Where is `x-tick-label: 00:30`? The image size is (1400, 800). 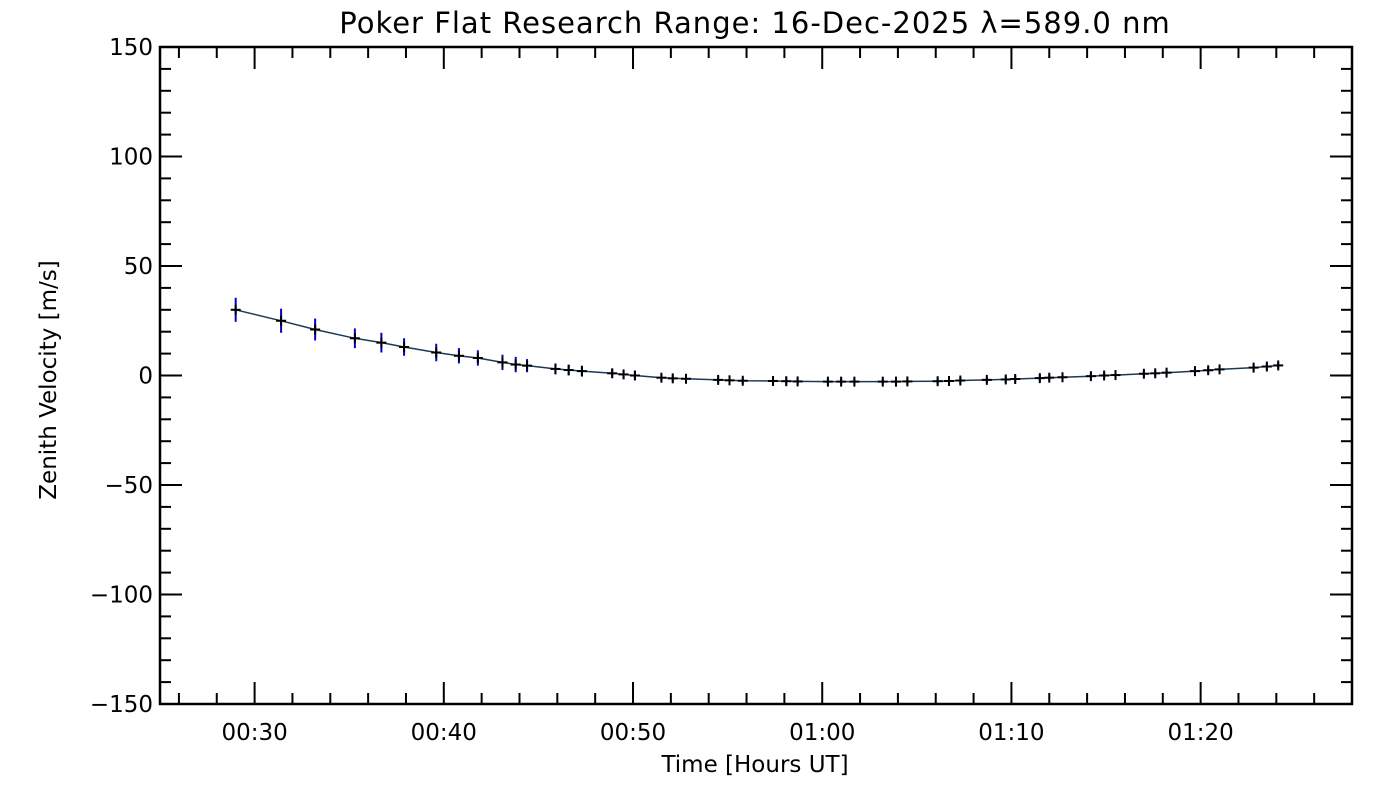
x-tick-label: 00:30 is located at coordinates (254, 733).